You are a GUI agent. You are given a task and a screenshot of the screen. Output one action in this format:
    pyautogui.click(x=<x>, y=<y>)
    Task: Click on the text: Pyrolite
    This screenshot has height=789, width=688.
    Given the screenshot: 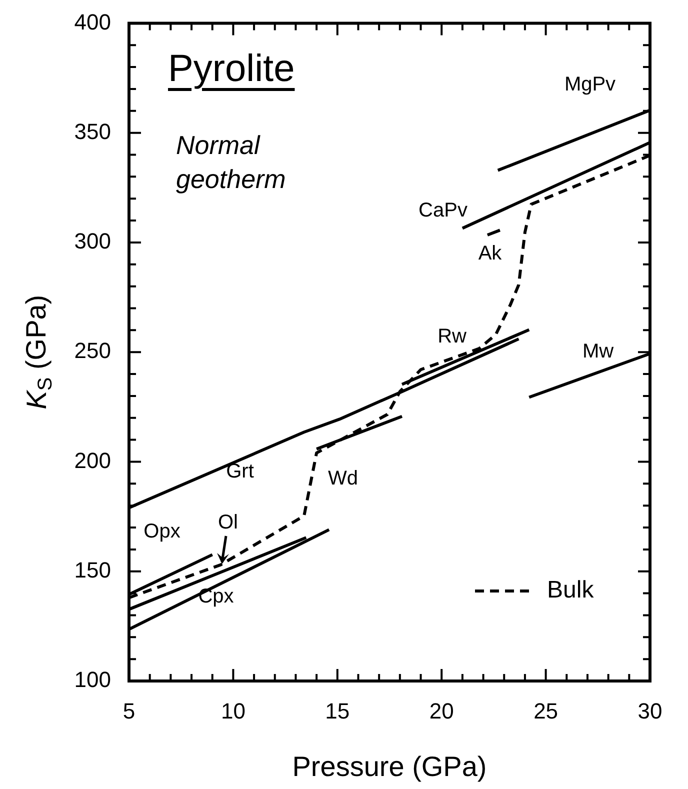 What is the action you would take?
    pyautogui.click(x=231, y=69)
    